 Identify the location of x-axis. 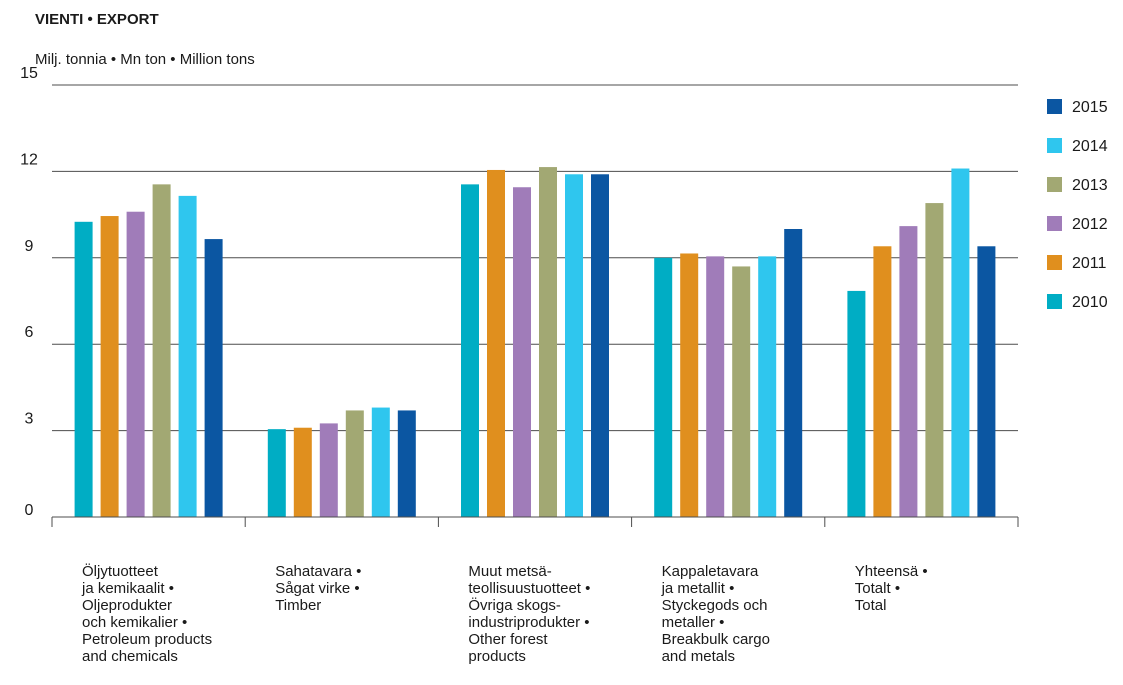
(535, 521).